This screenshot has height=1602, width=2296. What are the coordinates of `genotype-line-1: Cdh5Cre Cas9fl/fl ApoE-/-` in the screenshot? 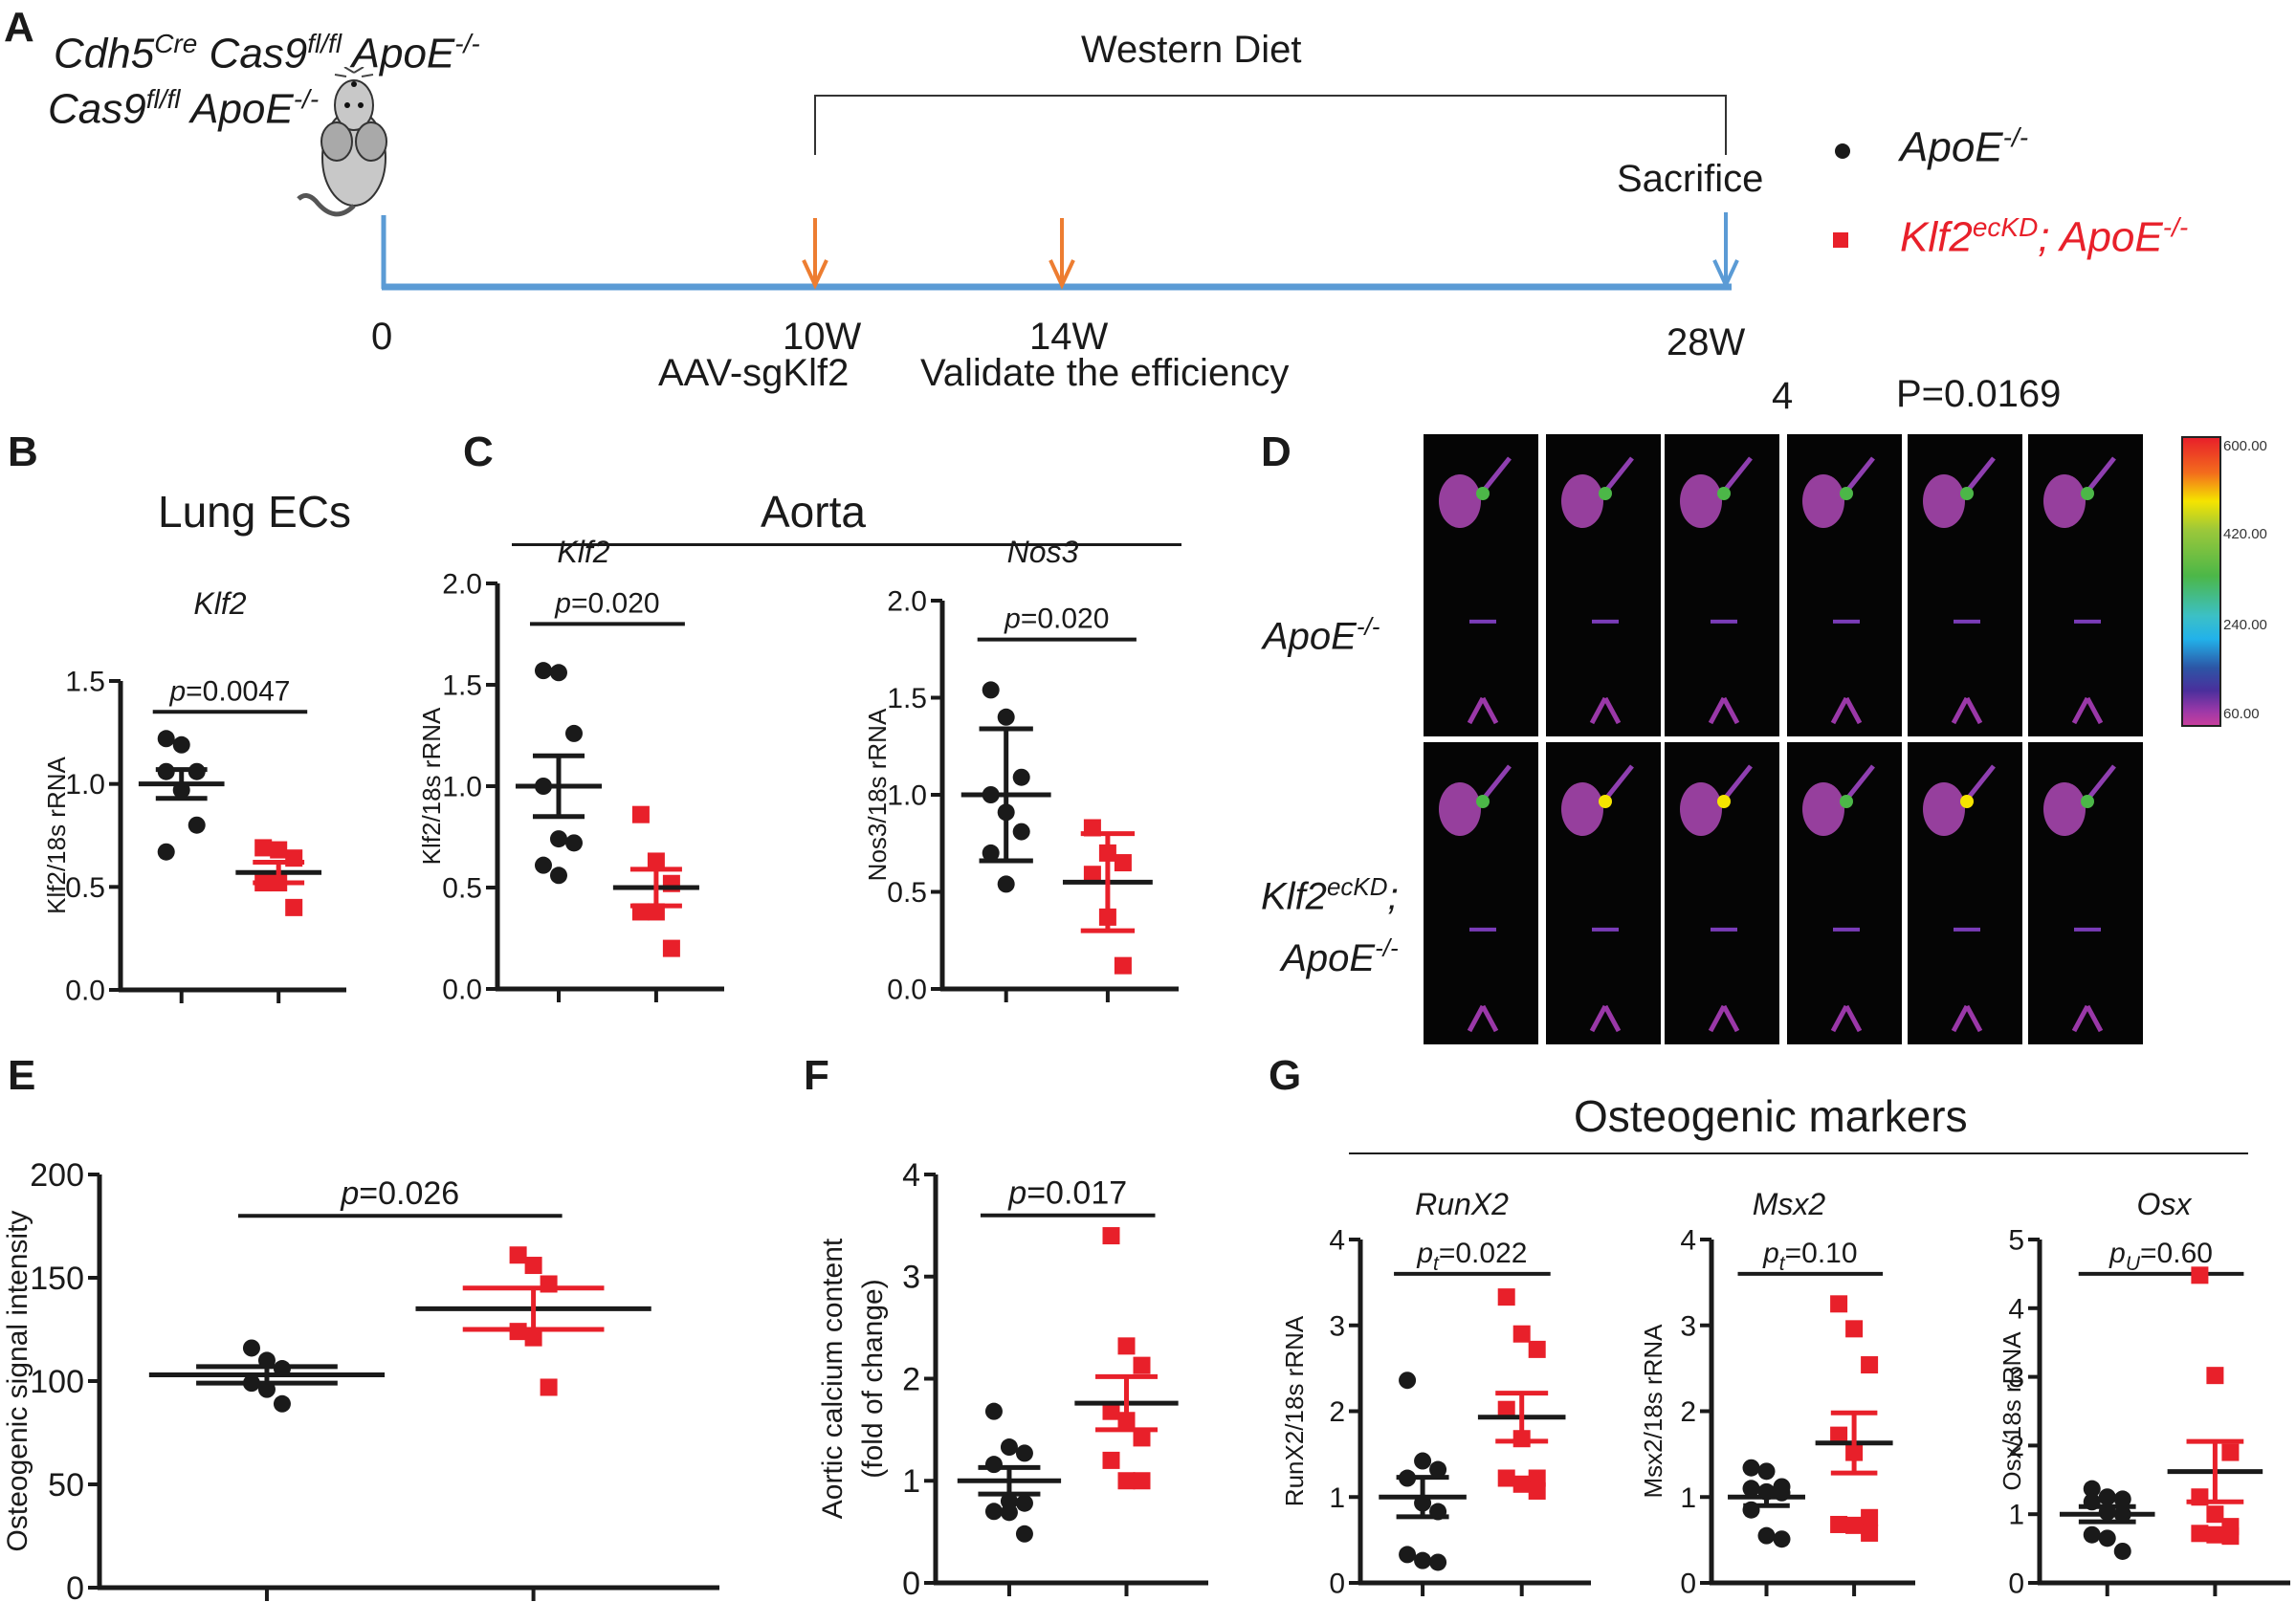 It's located at (267, 53).